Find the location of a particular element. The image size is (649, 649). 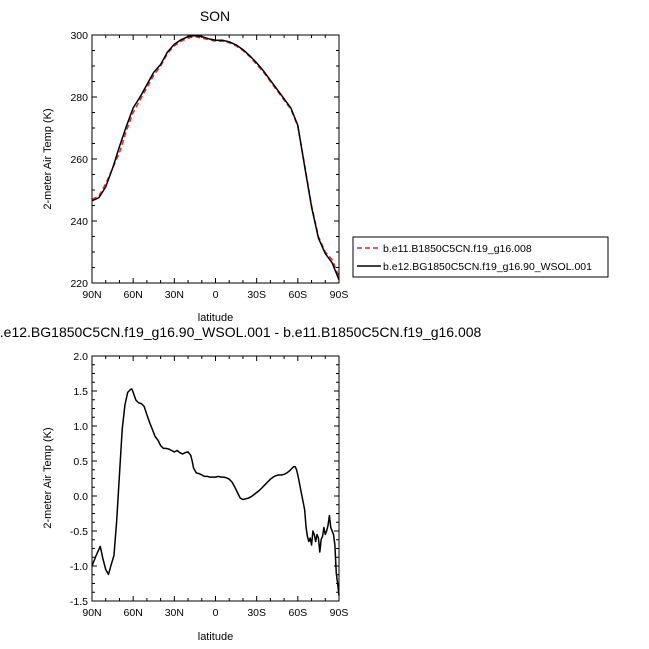

top-x-tick-label: 90N is located at coordinates (91, 295).